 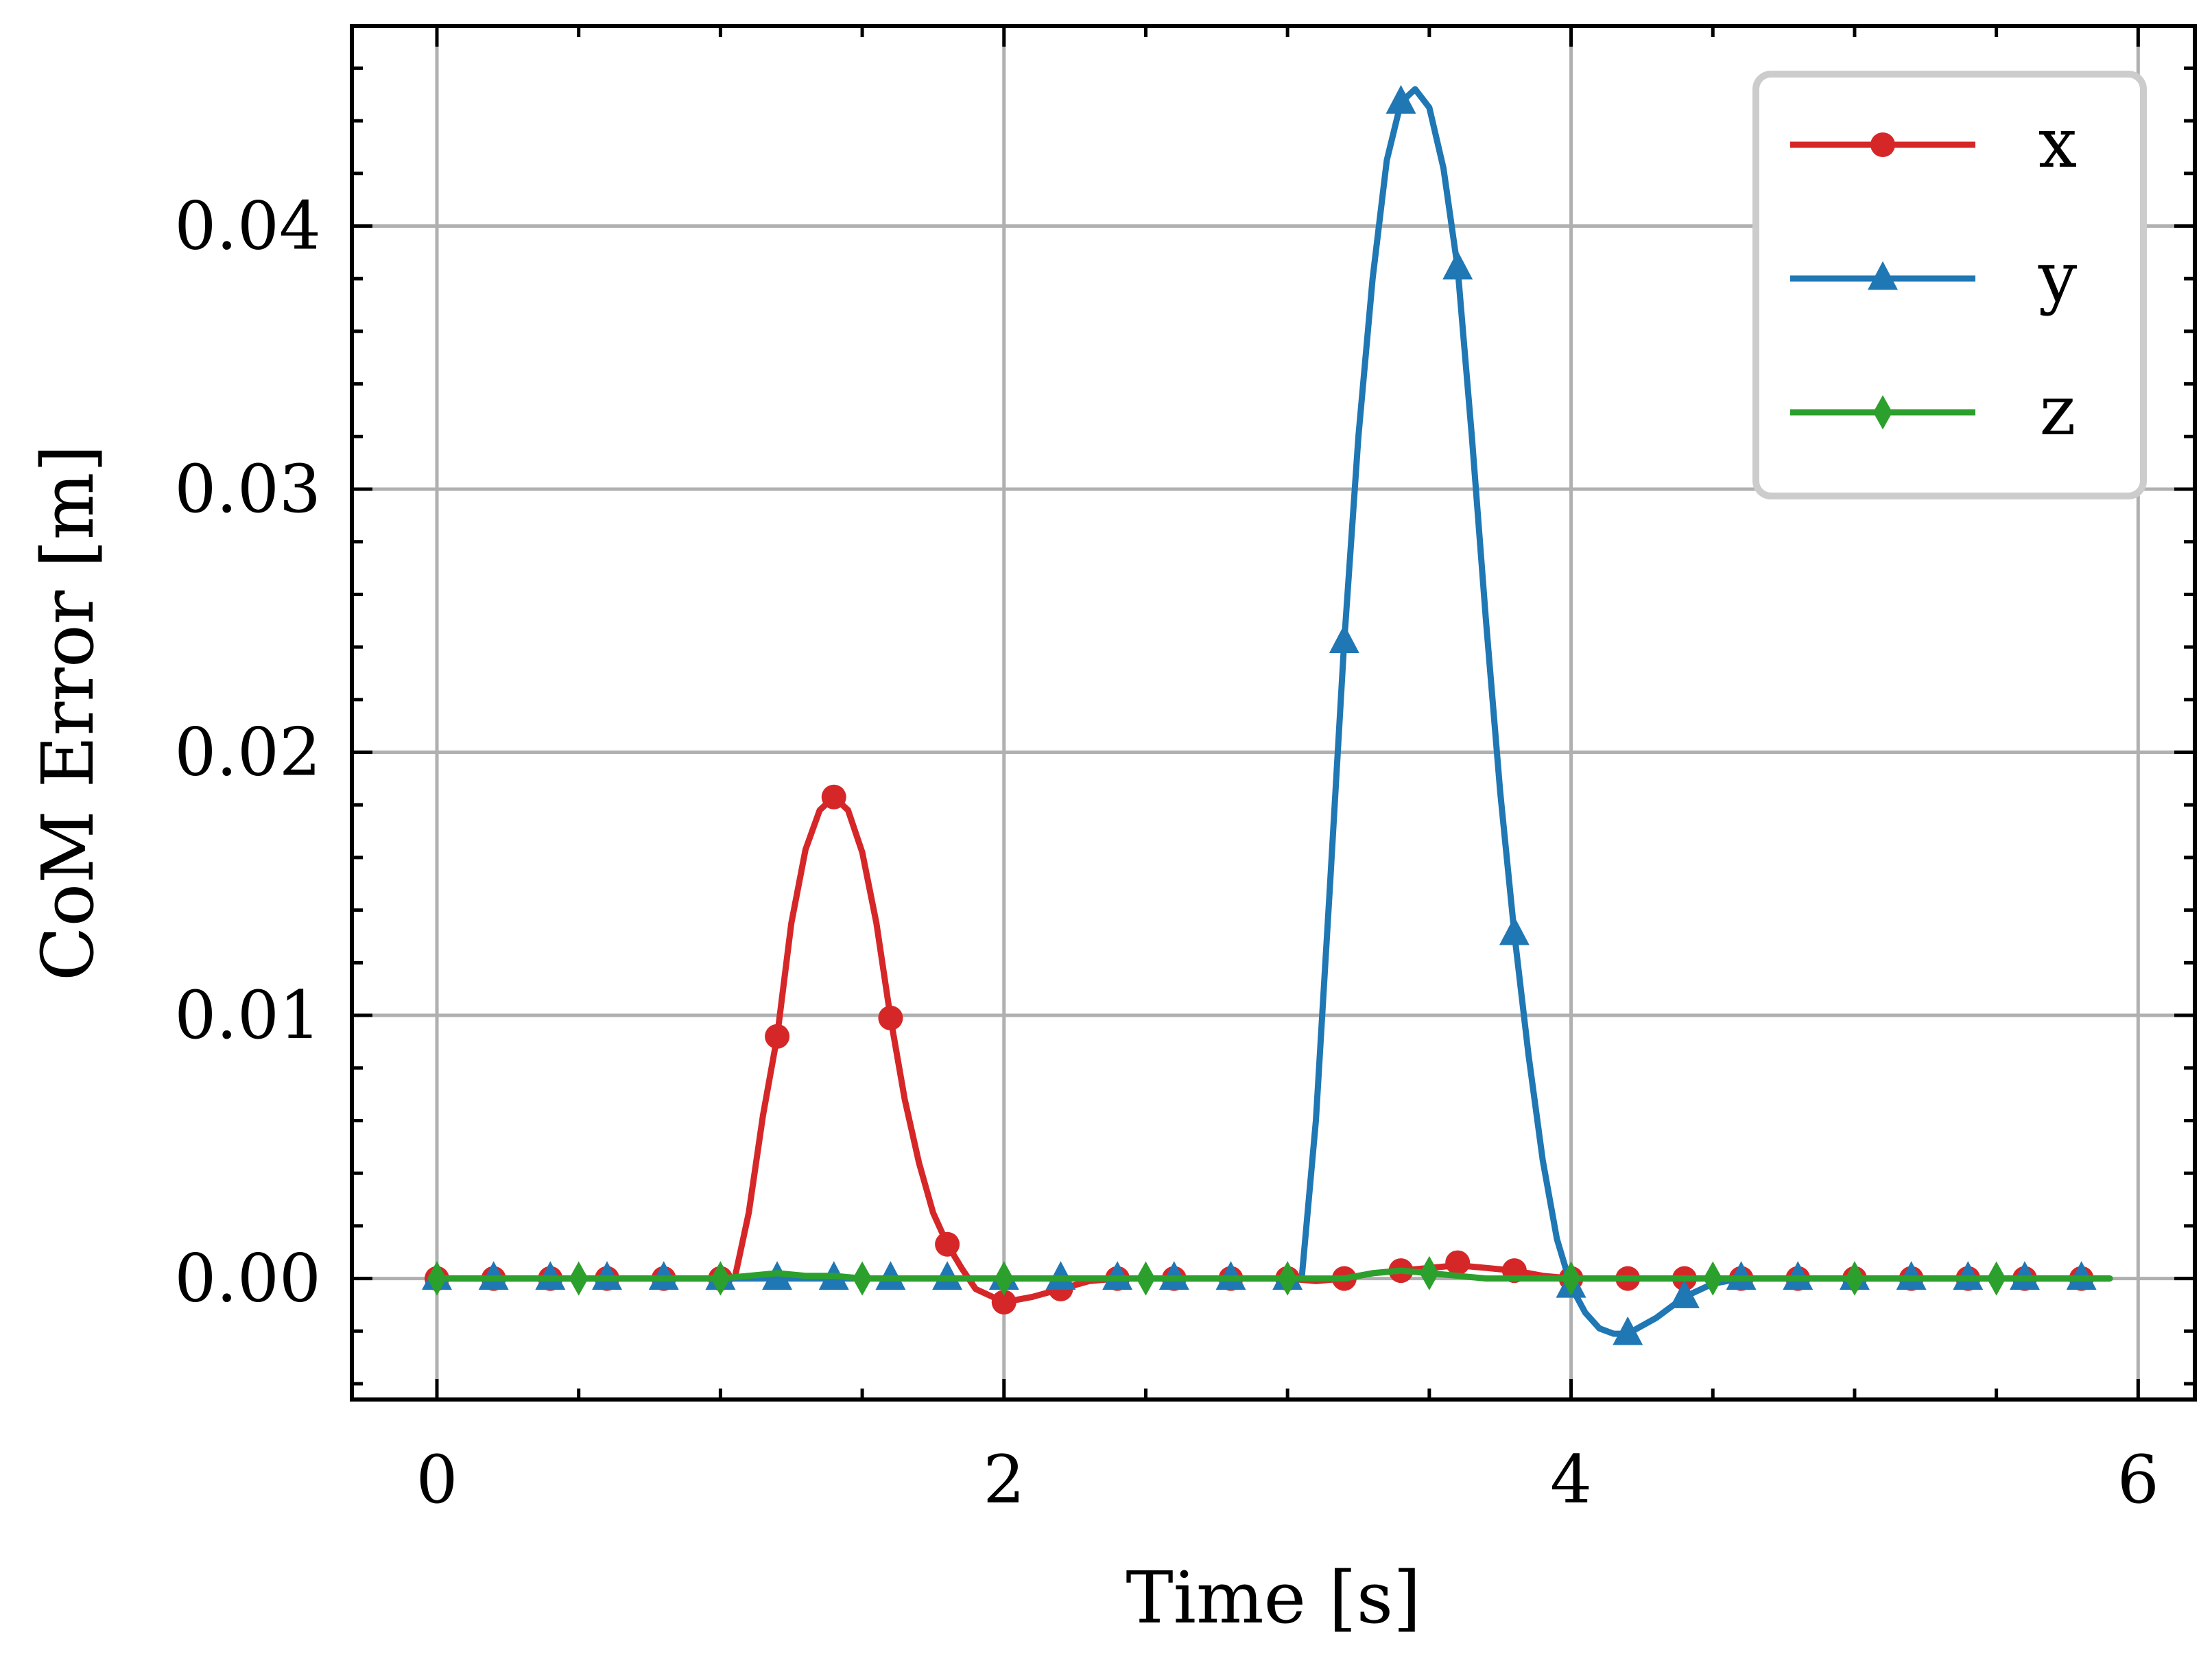 I want to click on legend-marker-z, so click(x=1882, y=412).